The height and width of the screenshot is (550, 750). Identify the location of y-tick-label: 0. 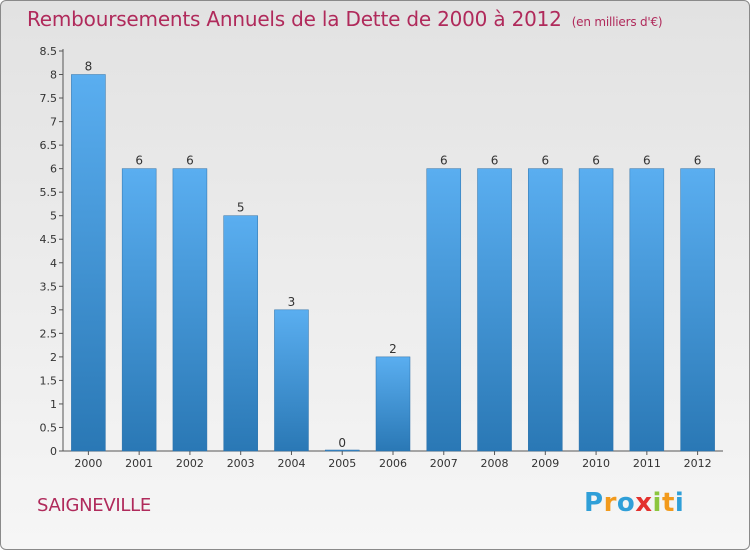
(53, 451).